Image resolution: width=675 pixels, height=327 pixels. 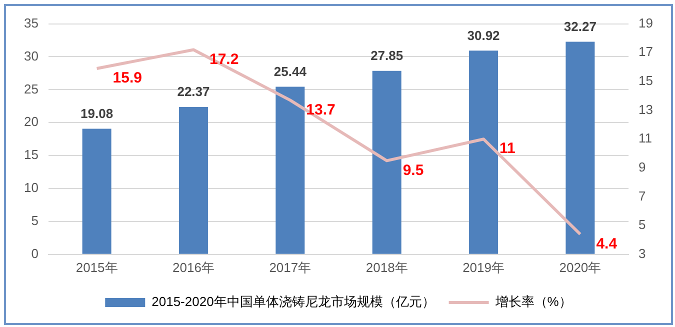 What do you see at coordinates (387, 267) in the screenshot?
I see `x-tick-label: 2018年` at bounding box center [387, 267].